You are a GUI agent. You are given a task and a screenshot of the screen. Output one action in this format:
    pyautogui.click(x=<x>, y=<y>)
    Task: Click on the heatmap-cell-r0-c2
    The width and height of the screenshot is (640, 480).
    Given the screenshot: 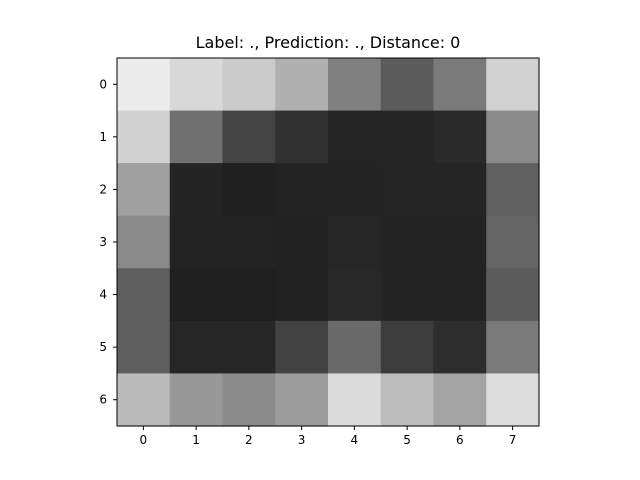 What is the action you would take?
    pyautogui.click(x=249, y=85)
    